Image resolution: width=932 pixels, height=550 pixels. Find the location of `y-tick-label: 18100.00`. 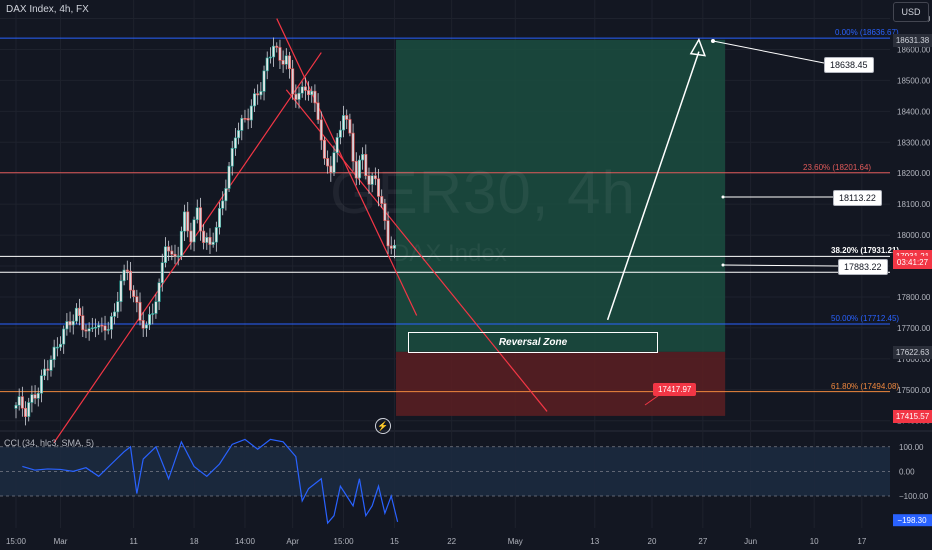

y-tick-label: 18100.00 is located at coordinates (914, 204).